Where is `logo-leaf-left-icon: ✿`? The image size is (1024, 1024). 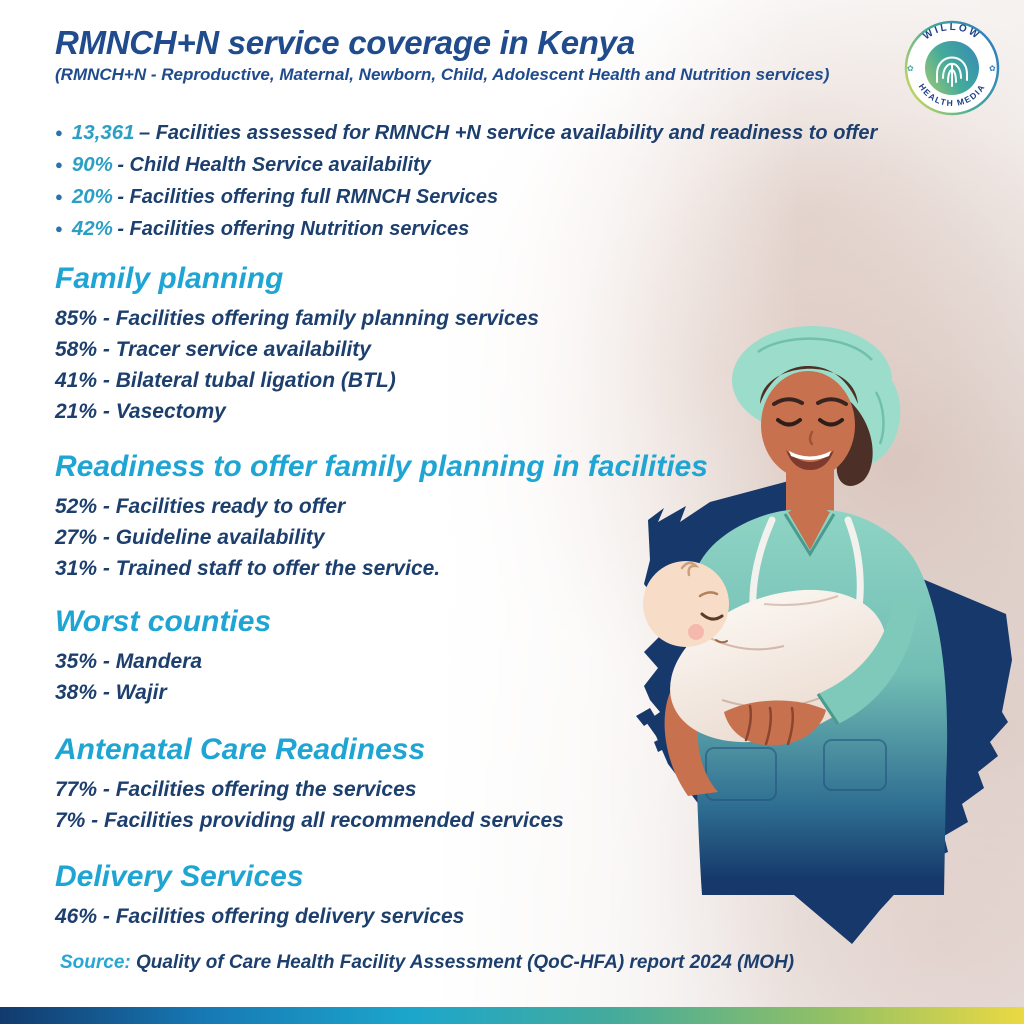 logo-leaf-left-icon: ✿ is located at coordinates (910, 68).